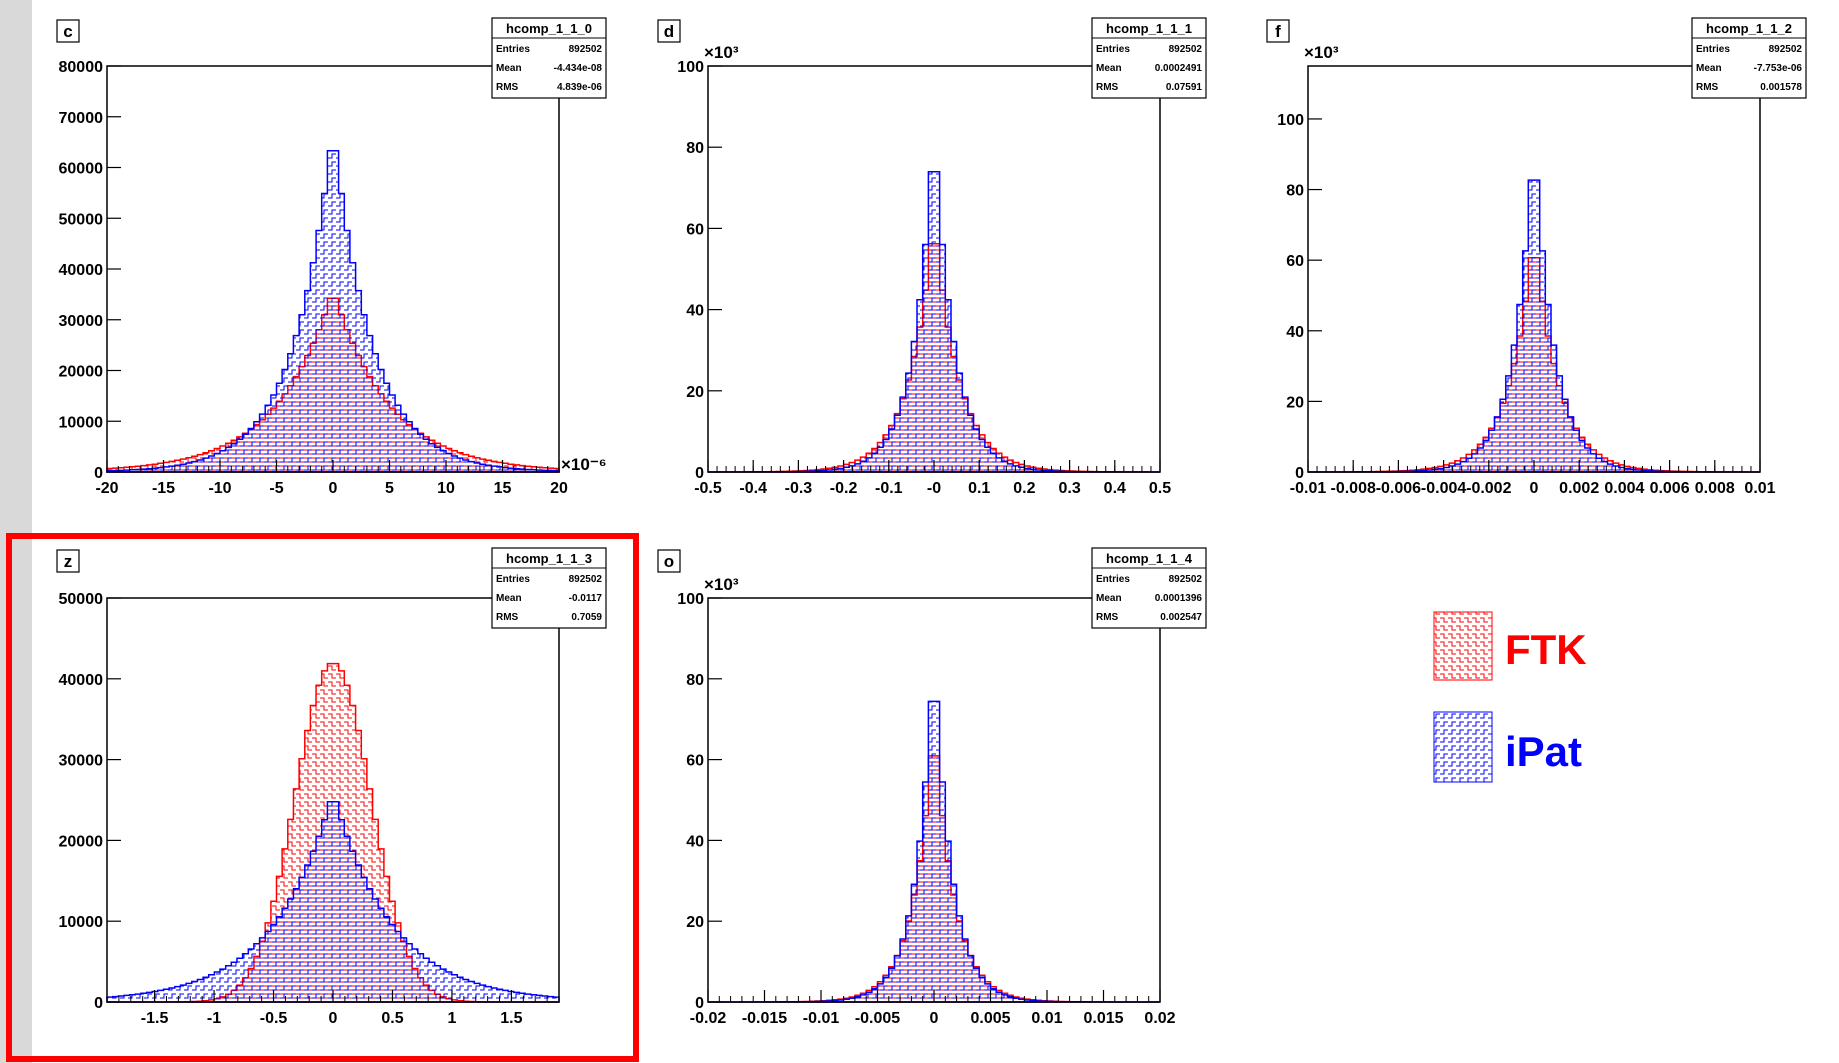 This screenshot has height=1063, width=1839. I want to click on x-tick-label: -0.1, so click(889, 488).